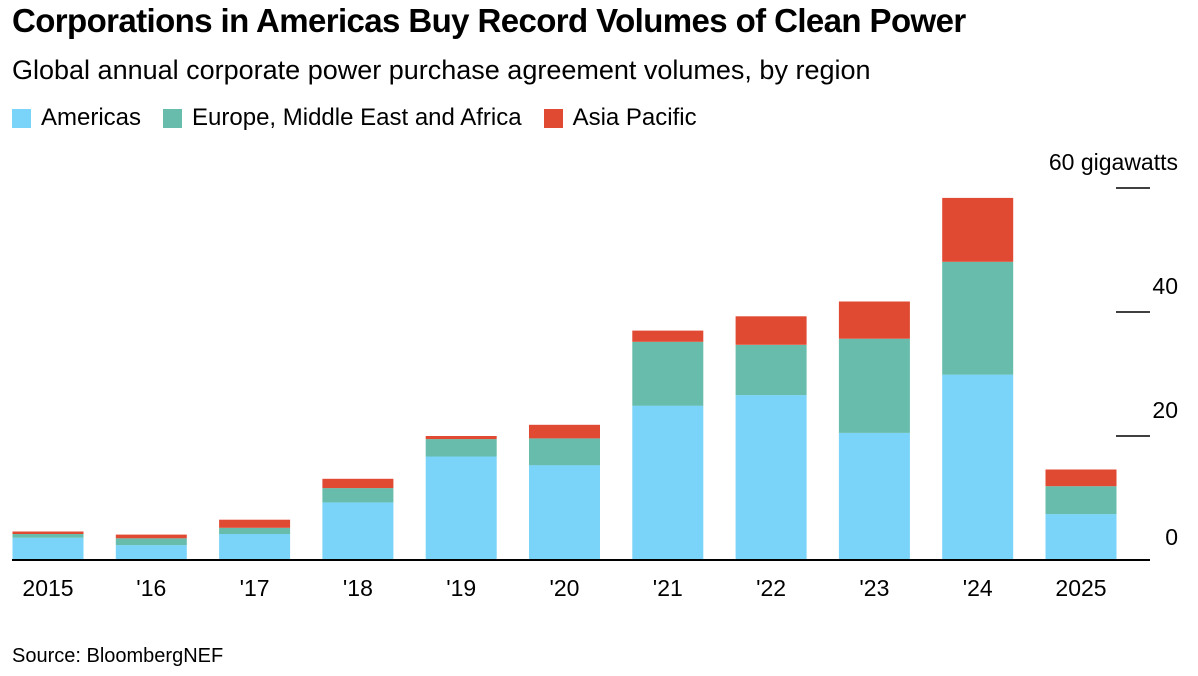 The width and height of the screenshot is (1198, 676). I want to click on x-tick-label-22: '22, so click(771, 588).